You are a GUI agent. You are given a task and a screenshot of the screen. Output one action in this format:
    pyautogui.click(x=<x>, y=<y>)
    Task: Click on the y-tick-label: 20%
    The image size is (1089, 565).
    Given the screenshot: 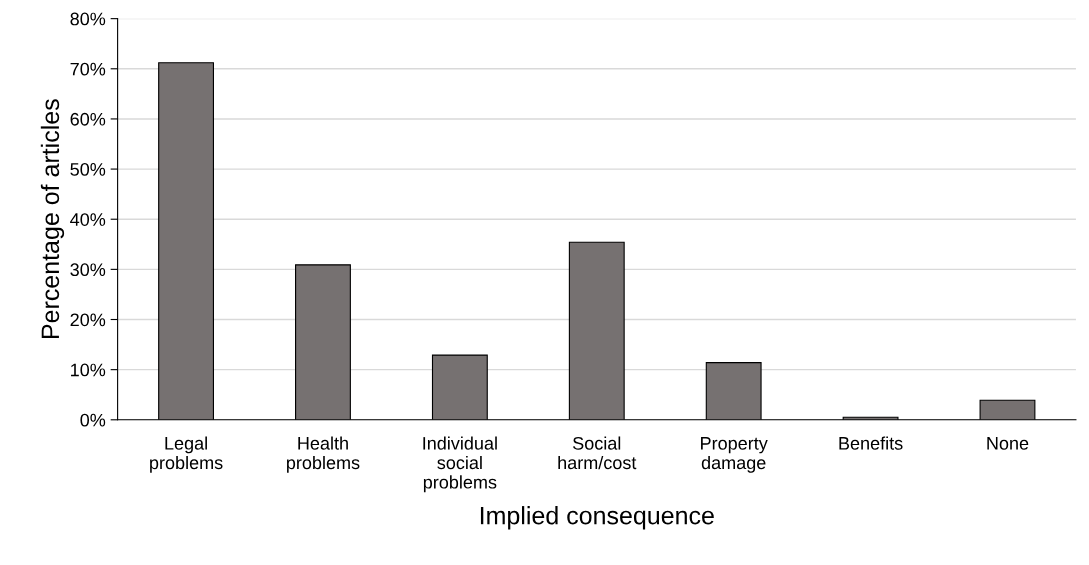 What is the action you would take?
    pyautogui.click(x=88, y=320)
    